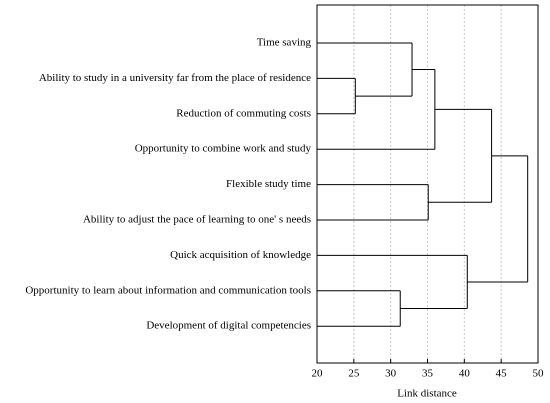 The width and height of the screenshot is (550, 403). I want to click on x-tick-label: 30, so click(391, 374).